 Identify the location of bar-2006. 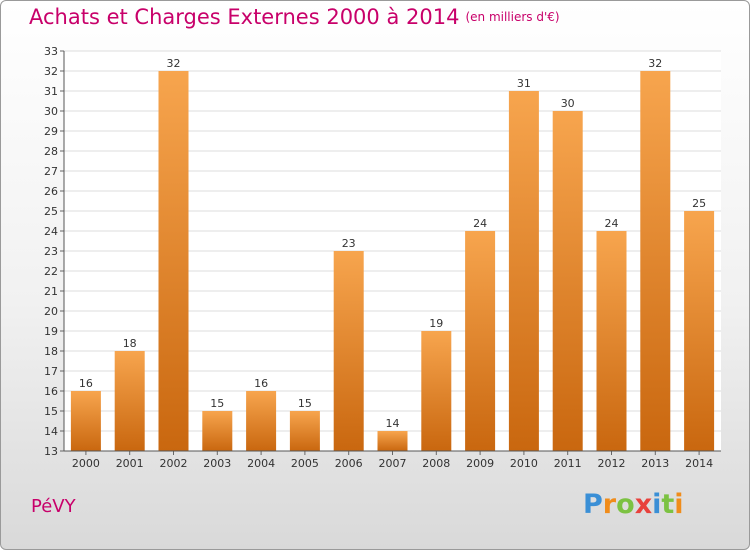
(348, 351).